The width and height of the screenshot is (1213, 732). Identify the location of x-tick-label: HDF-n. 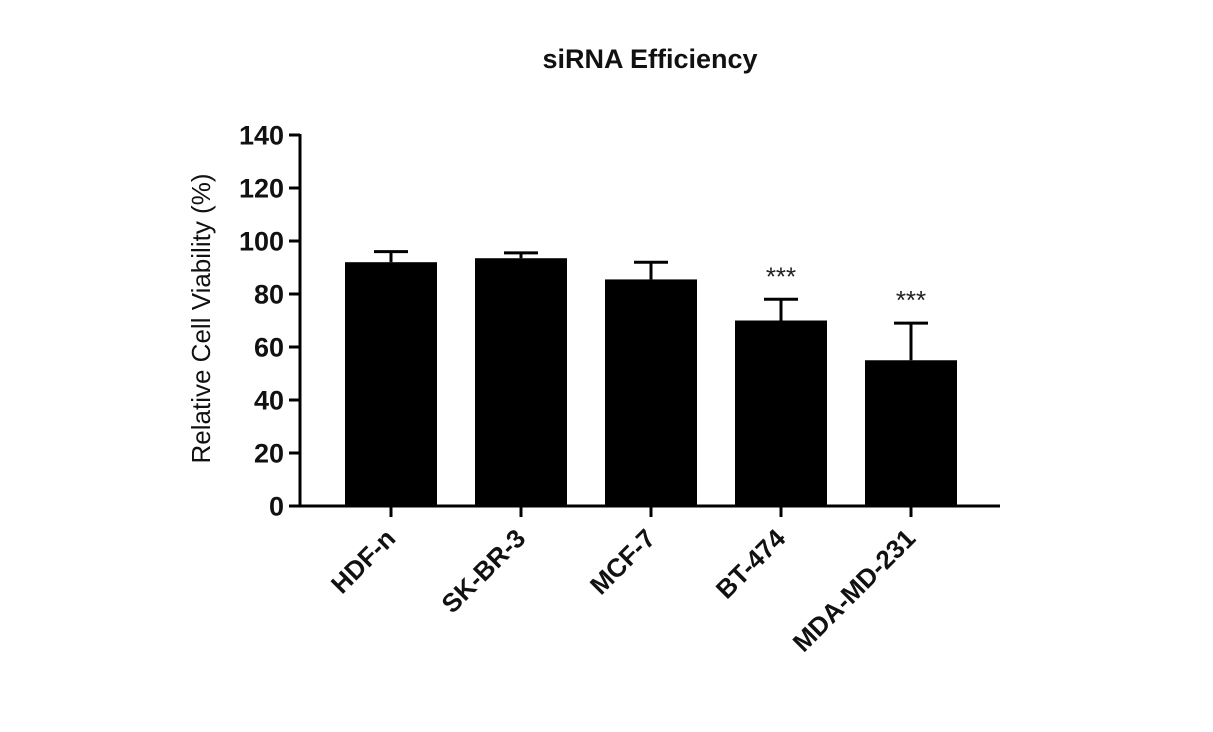
(363, 561).